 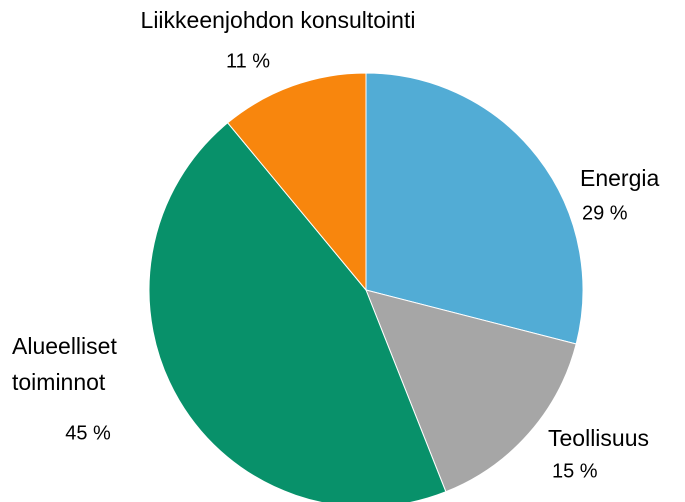 What do you see at coordinates (278, 20) in the screenshot?
I see `category-label: Liikkeenjohdon konsultointi` at bounding box center [278, 20].